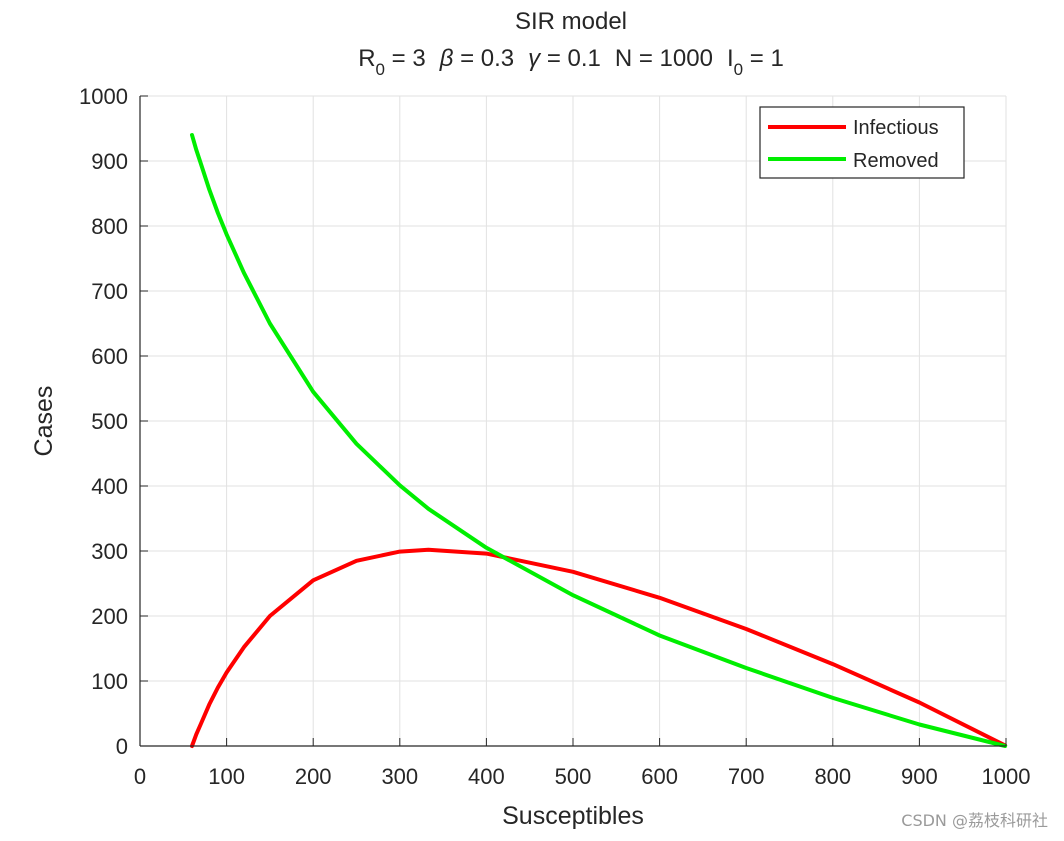  What do you see at coordinates (486, 776) in the screenshot?
I see `x-tick-label: 400` at bounding box center [486, 776].